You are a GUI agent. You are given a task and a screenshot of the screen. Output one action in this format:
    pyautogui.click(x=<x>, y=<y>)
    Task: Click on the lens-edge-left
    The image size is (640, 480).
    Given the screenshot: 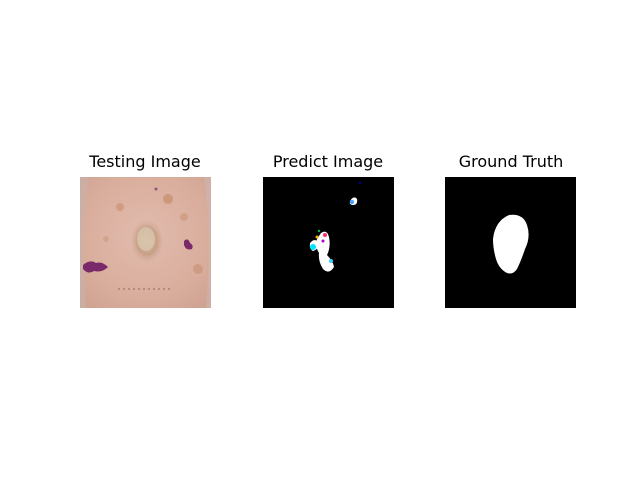 What is the action you would take?
    pyautogui.click(x=84, y=242)
    